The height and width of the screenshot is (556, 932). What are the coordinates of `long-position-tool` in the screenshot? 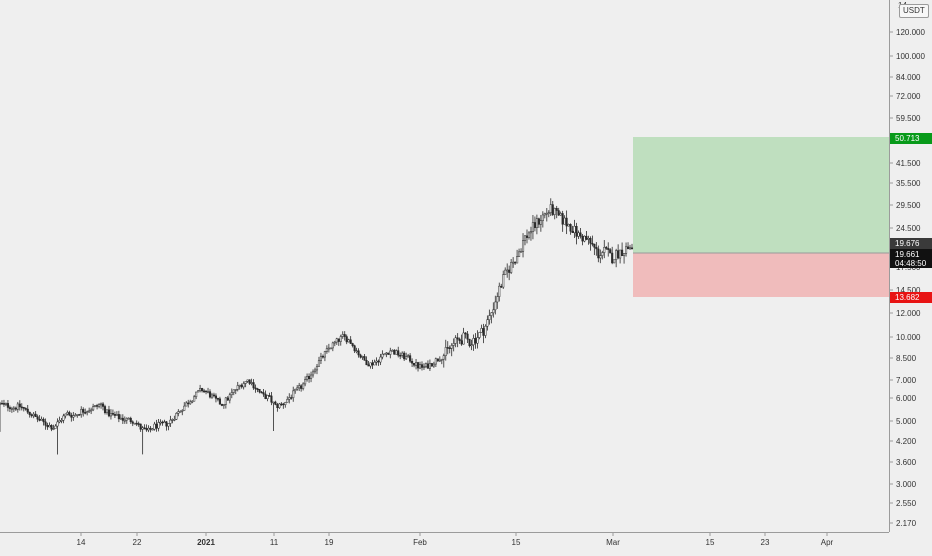 It's located at (761, 217).